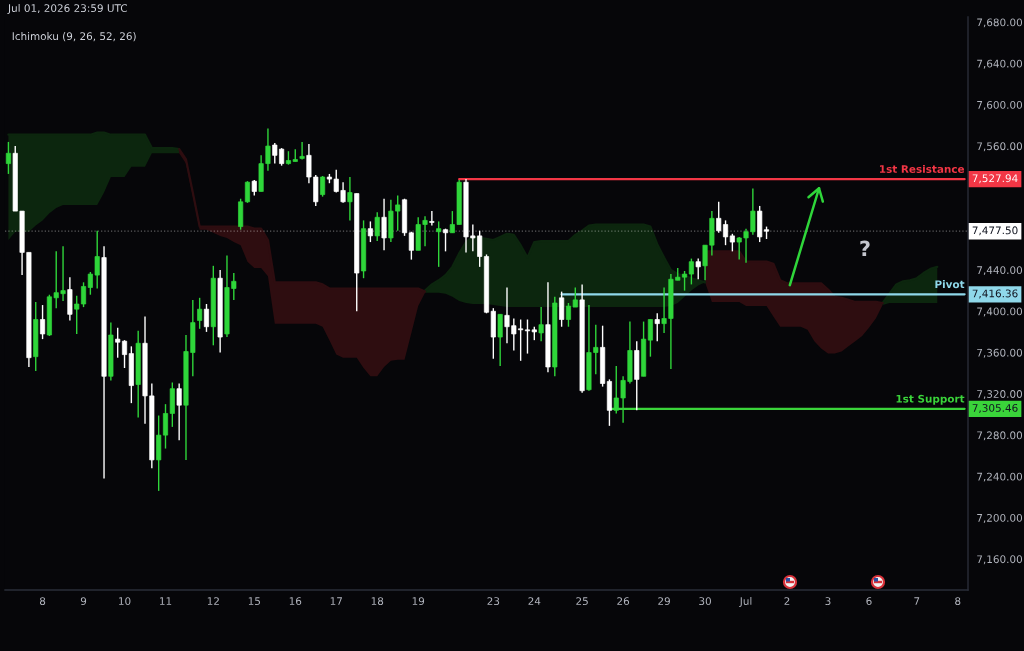  What do you see at coordinates (67, 8) in the screenshot?
I see `chart-title: Jul 01, 2026 23:59 UTC` at bounding box center [67, 8].